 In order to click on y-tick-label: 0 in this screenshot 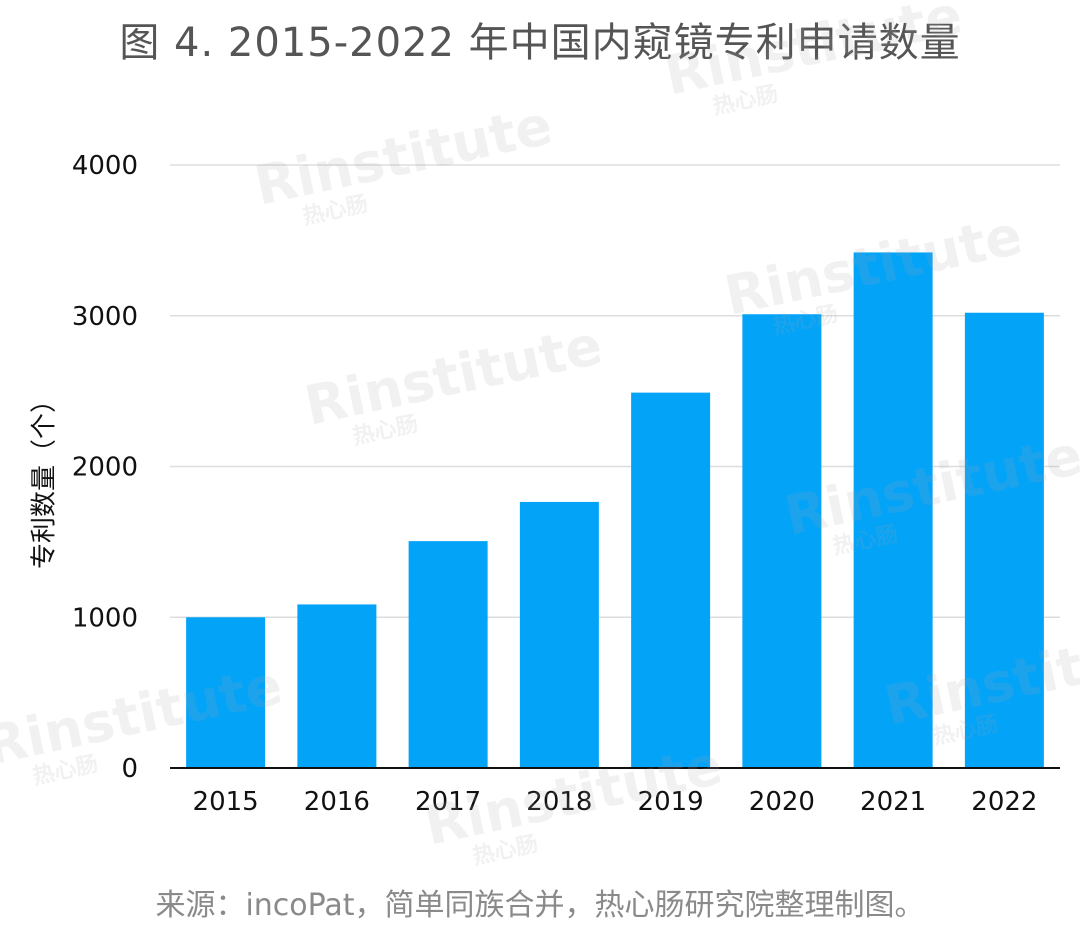, I will do `click(129, 769)`.